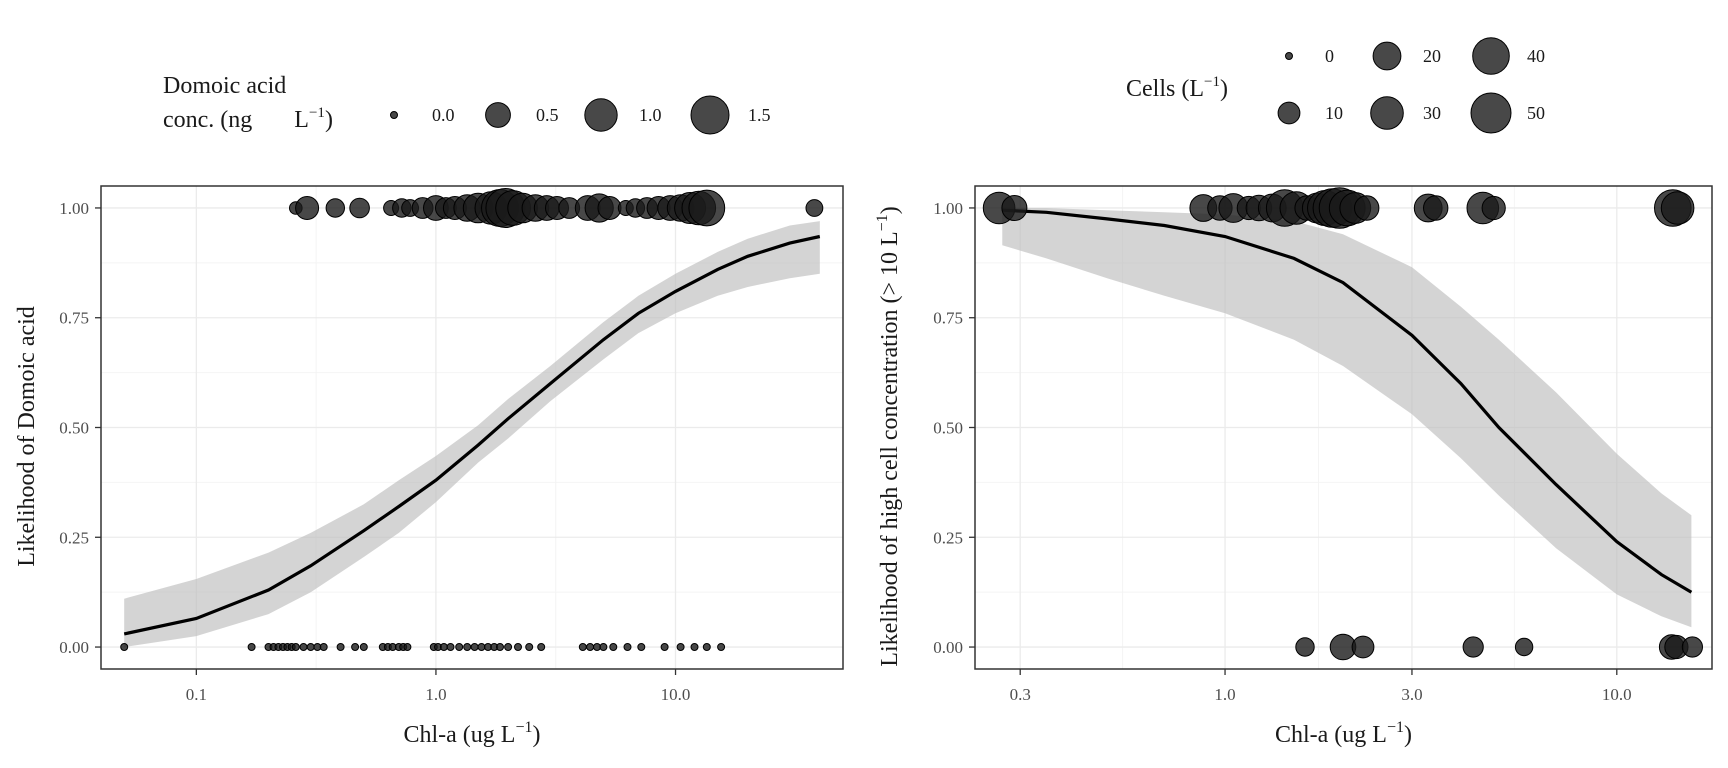 This screenshot has height=768, width=1728. What do you see at coordinates (1335, 85) in the screenshot?
I see `legend-cells: Cells (L−1) 0 10 20 30 40 50` at bounding box center [1335, 85].